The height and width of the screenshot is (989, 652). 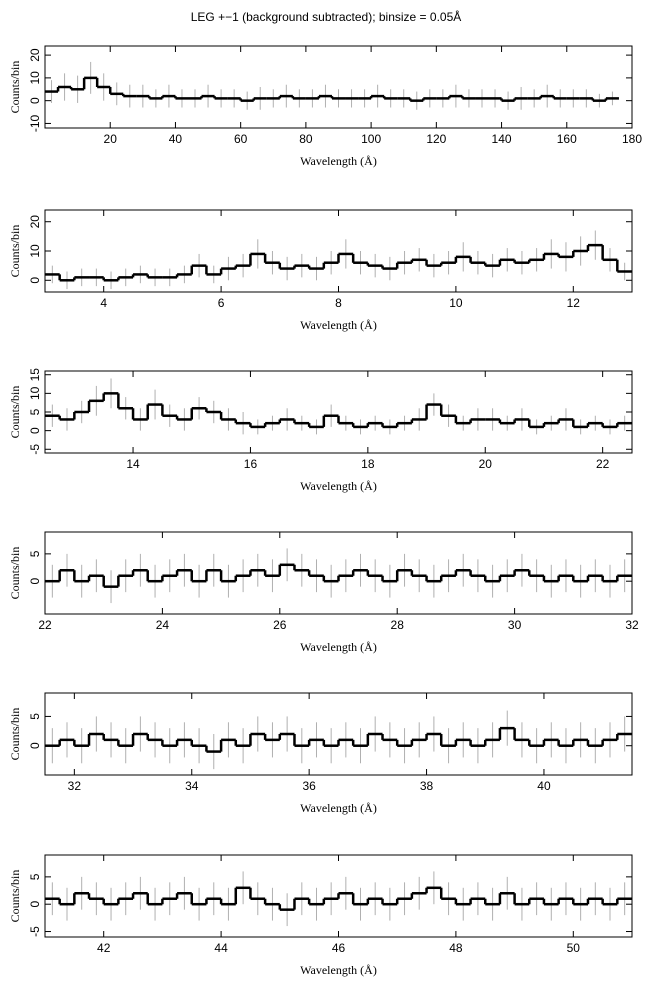 I want to click on x-tick-label: 48, so click(x=456, y=948).